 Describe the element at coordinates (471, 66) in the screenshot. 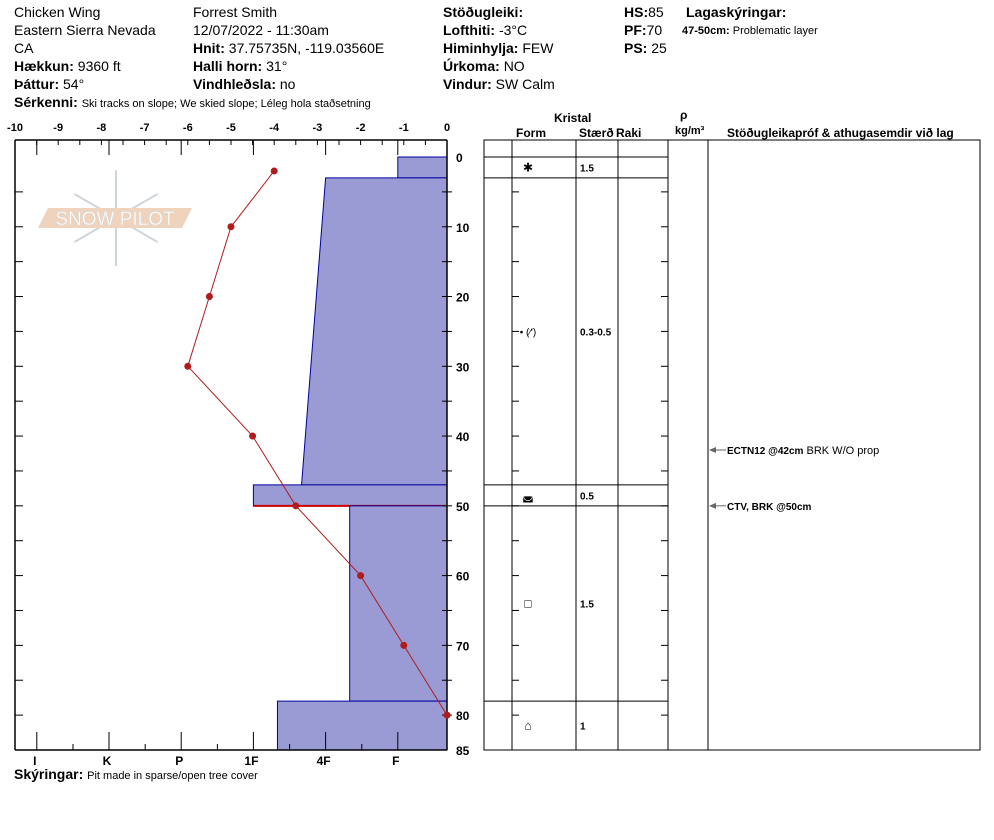

I see `precip-label: Úrkoma:` at that location.